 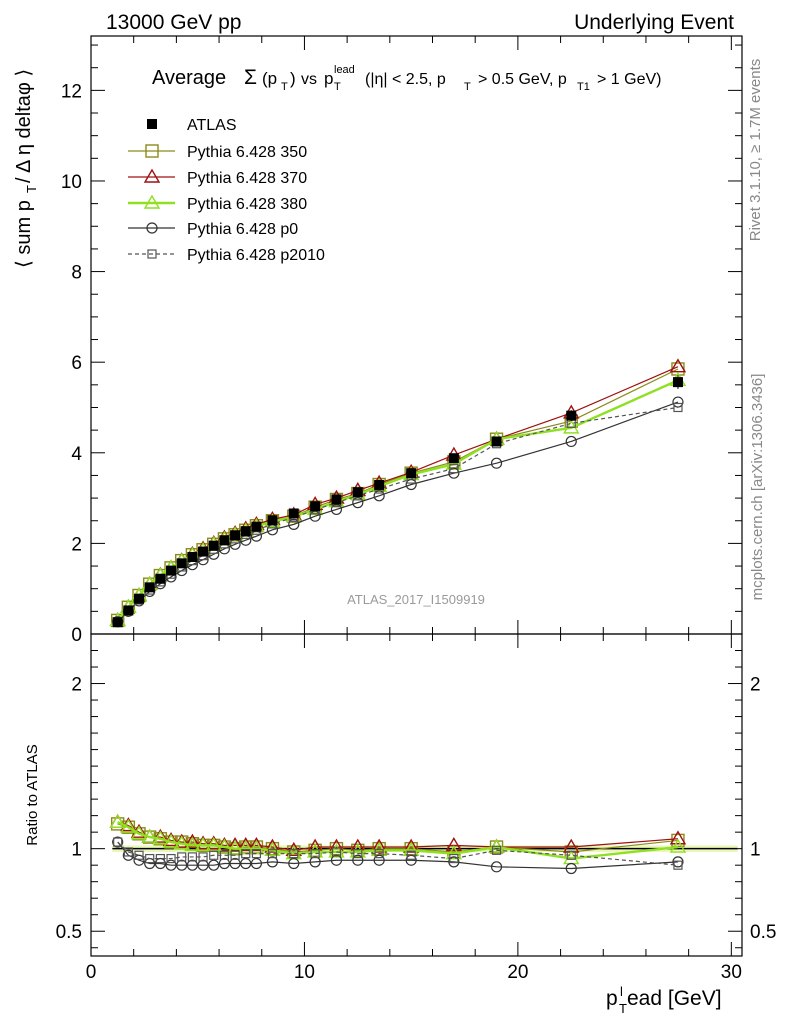 I want to click on xlabel-sup: l, so click(x=621, y=991).